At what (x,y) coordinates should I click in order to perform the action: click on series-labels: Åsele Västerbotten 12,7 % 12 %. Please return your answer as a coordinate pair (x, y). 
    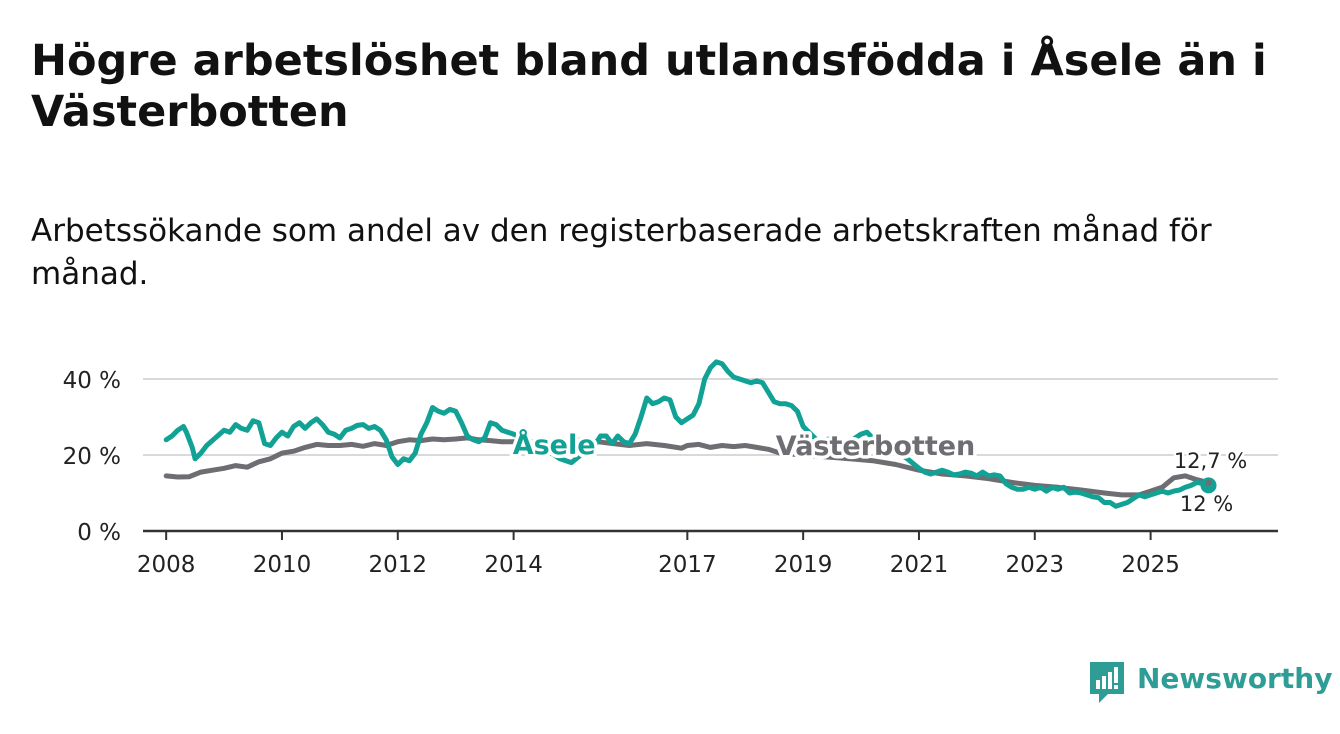
    Looking at the image, I should click on (879, 472).